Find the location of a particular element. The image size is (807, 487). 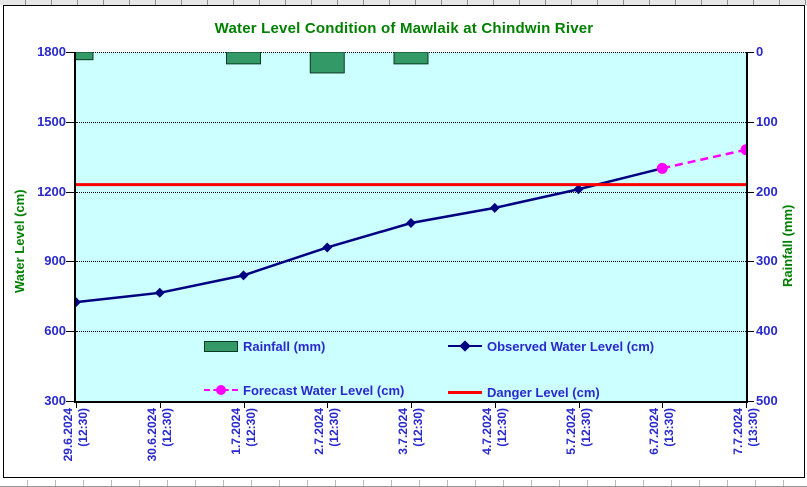

danger-line-swatch is located at coordinates (465, 392).